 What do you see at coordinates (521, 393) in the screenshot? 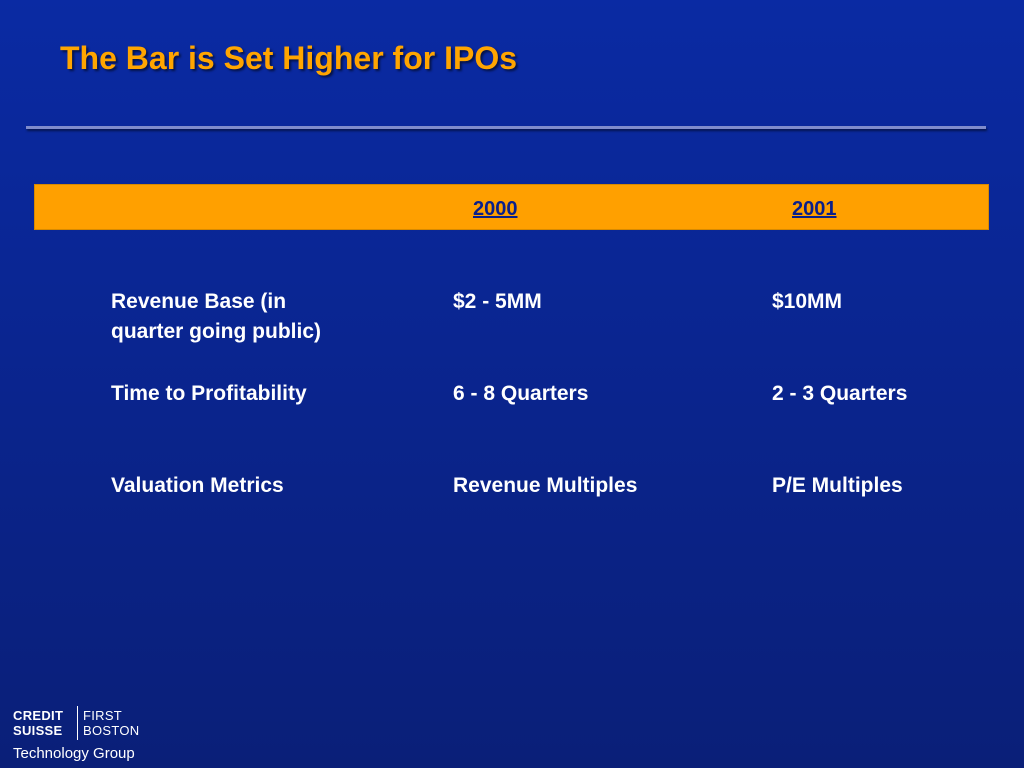
I see `time-to-profitability-2000: 6 - 8 Quarters` at bounding box center [521, 393].